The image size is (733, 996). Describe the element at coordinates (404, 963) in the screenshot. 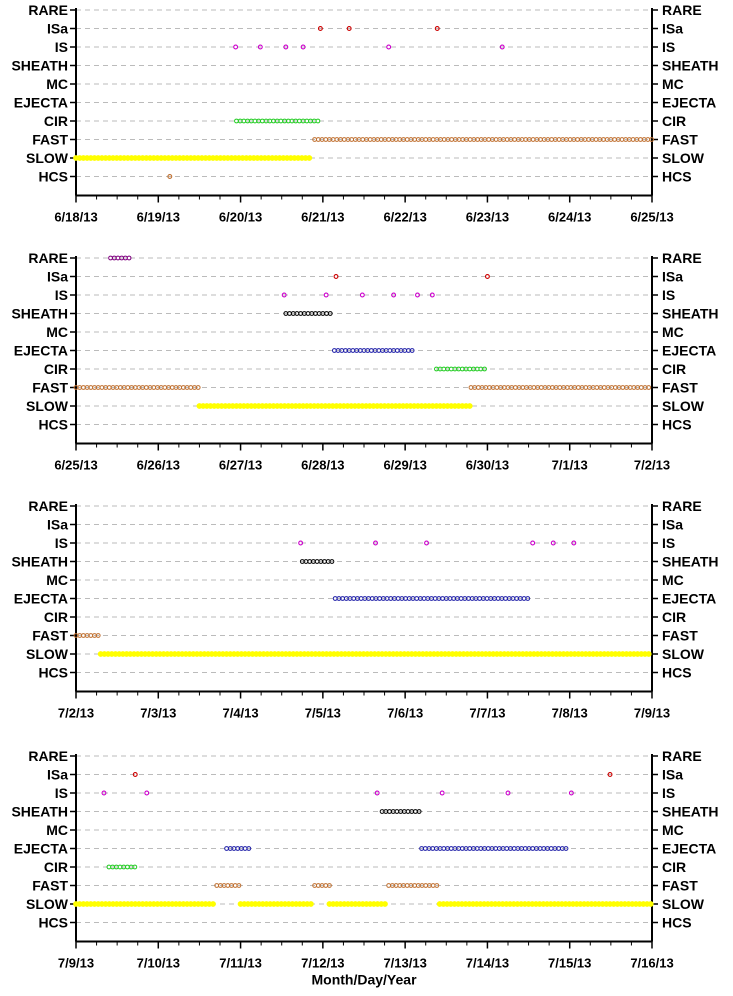

I see `x-tick-label: 7/13/13` at that location.